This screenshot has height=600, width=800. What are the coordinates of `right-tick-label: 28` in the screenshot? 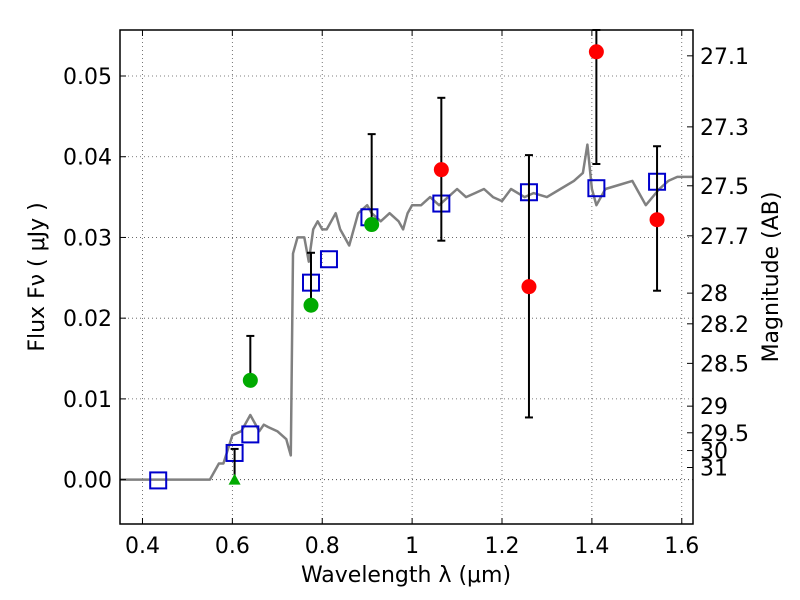 It's located at (714, 294).